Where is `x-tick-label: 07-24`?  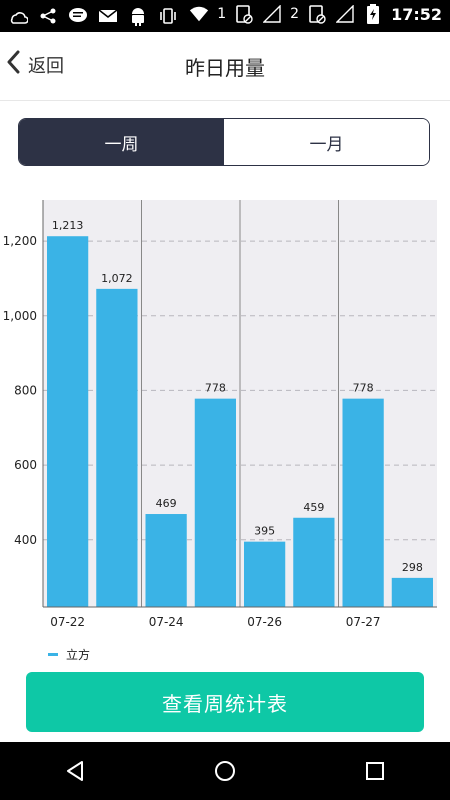
x-tick-label: 07-24 is located at coordinates (166, 622).